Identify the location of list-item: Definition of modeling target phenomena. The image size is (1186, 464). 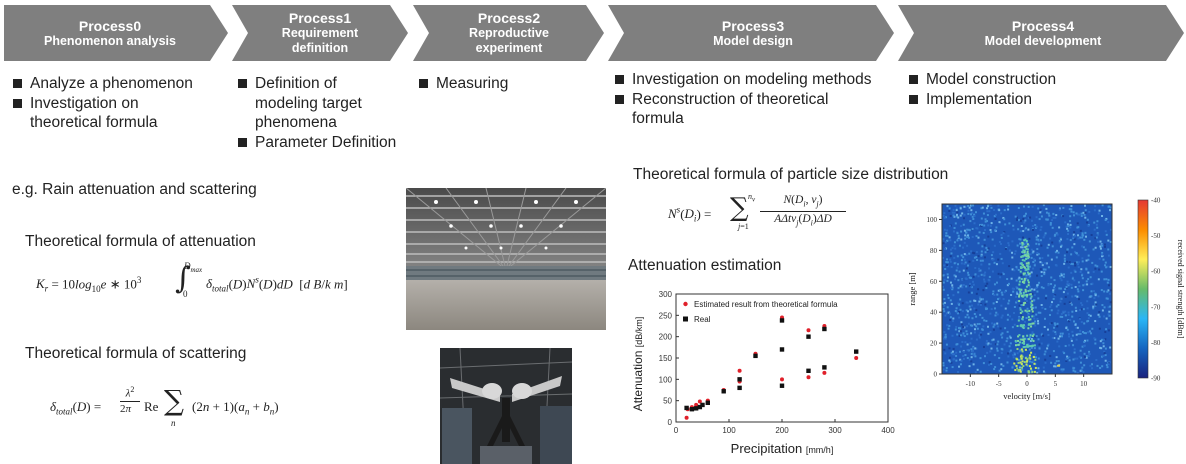
(316, 103).